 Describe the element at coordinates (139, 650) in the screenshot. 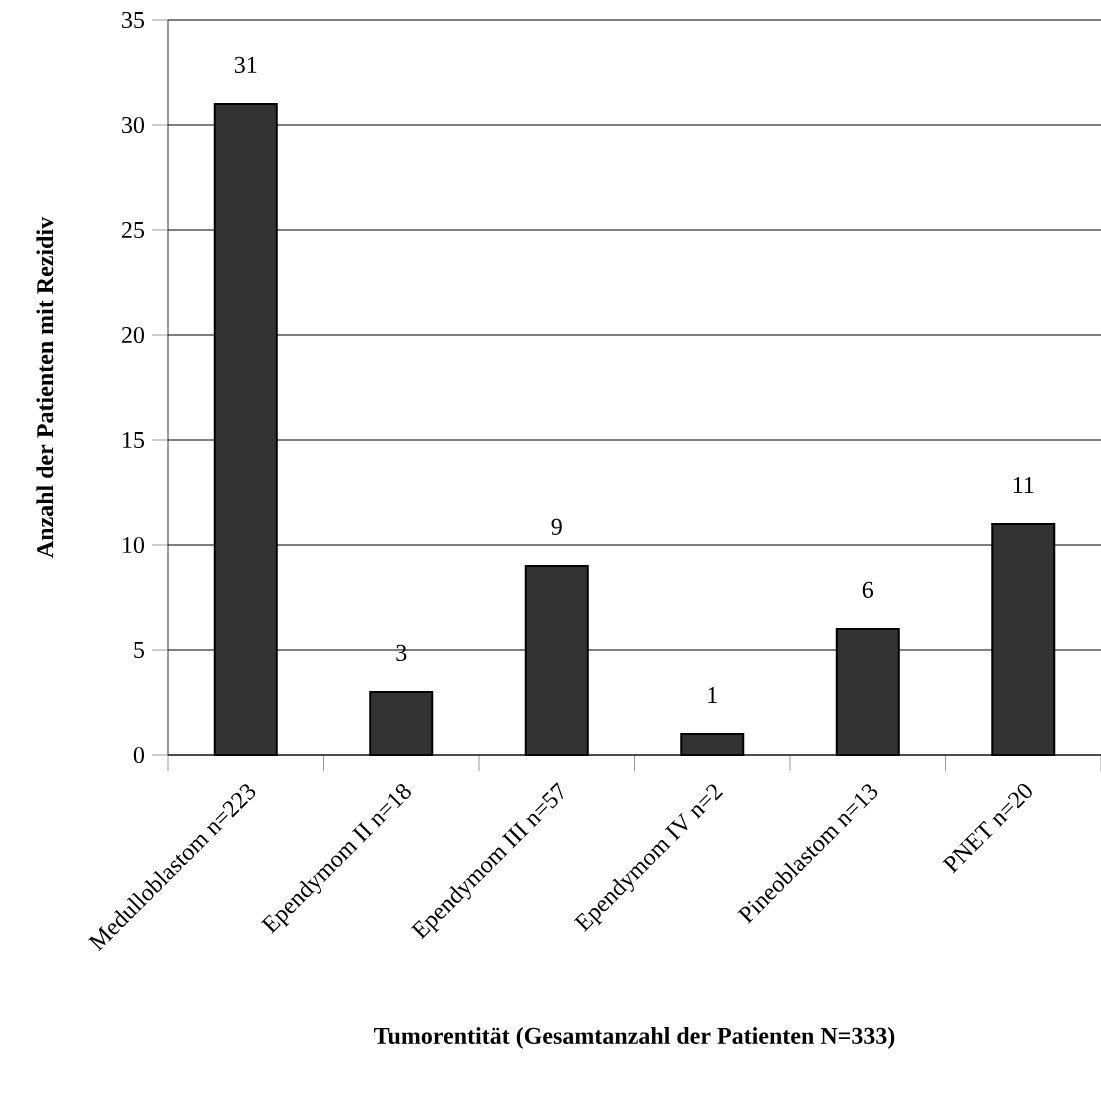

I see `y-tick-label: 5` at that location.